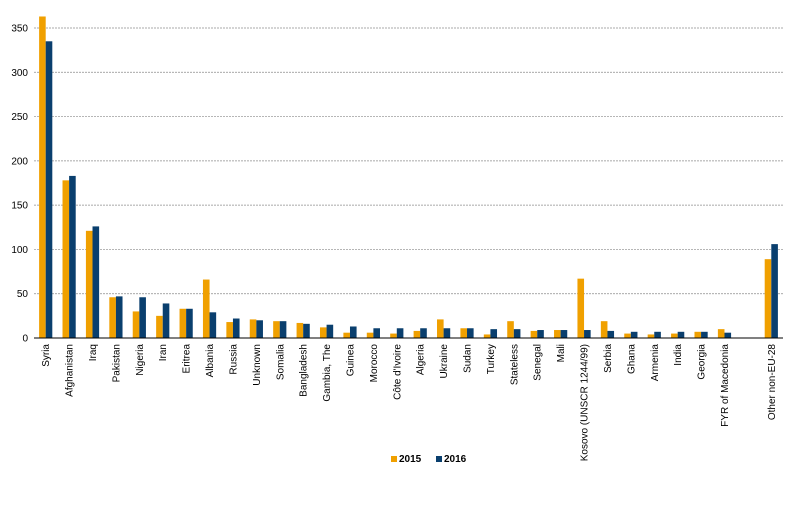 The image size is (798, 509). Describe the element at coordinates (374, 363) in the screenshot. I see `x-tick-label: Morocco` at that location.